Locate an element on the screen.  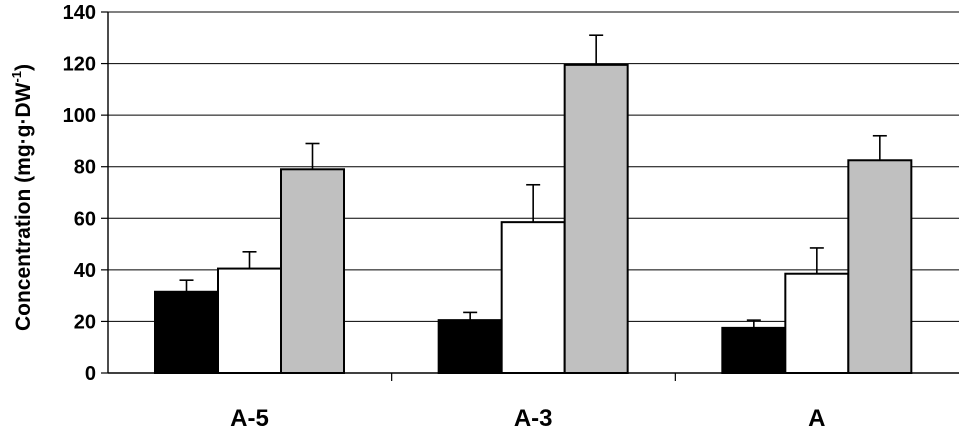
y-axis-label: Concentration (mg·g·DW-1) is located at coordinates (22, 197).